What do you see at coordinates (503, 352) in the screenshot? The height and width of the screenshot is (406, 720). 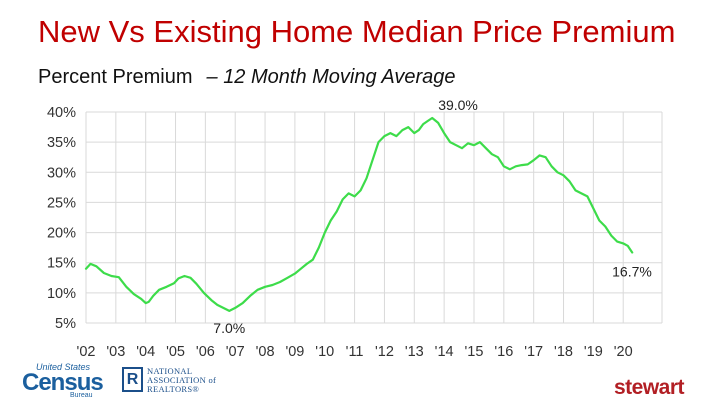 I see `x-tick-label: '16` at bounding box center [503, 352].